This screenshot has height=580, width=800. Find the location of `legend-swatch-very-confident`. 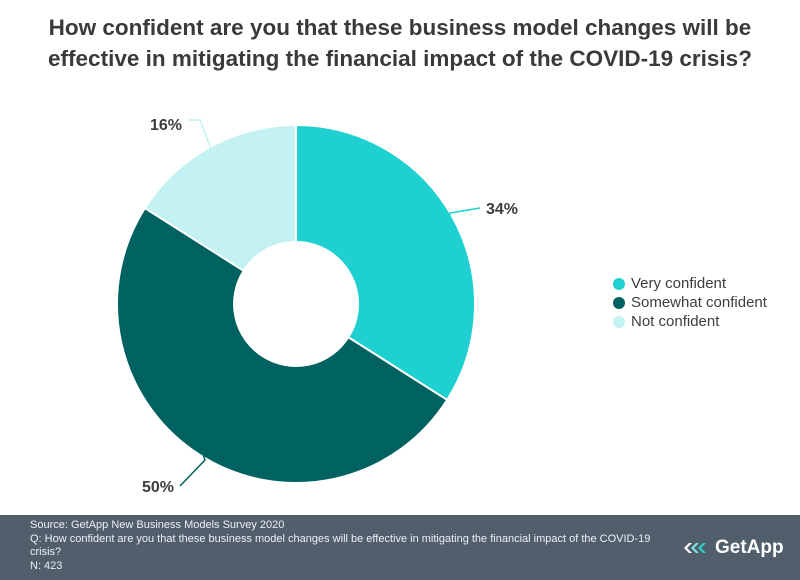

legend-swatch-very-confident is located at coordinates (619, 283).